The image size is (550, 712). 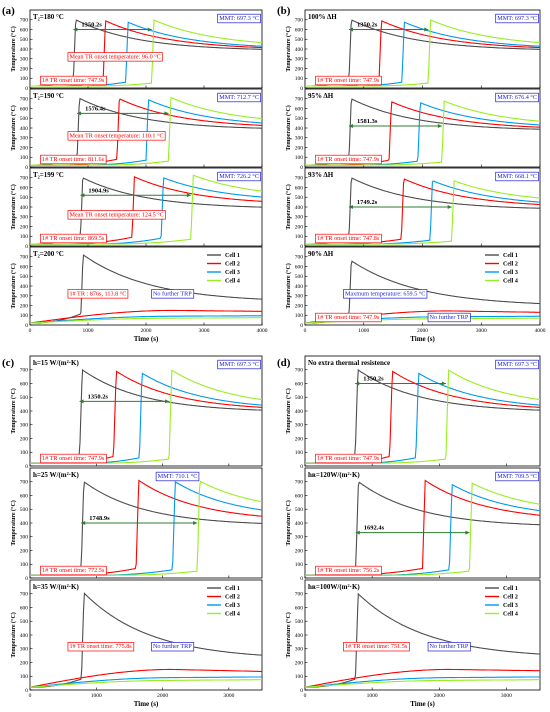 What do you see at coordinates (116, 214) in the screenshot?
I see `annotation-text: Mean TR onset temperature: 124.5 °C` at bounding box center [116, 214].